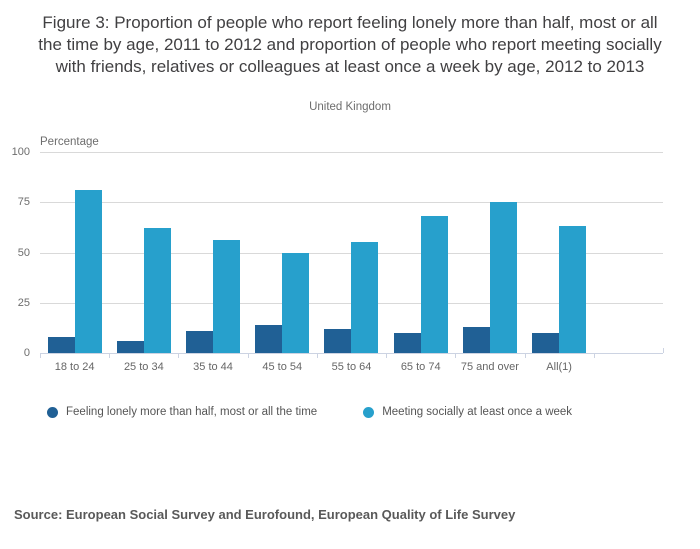 This screenshot has width=700, height=549. I want to click on chart-subtitle: United Kingdom, so click(350, 107).